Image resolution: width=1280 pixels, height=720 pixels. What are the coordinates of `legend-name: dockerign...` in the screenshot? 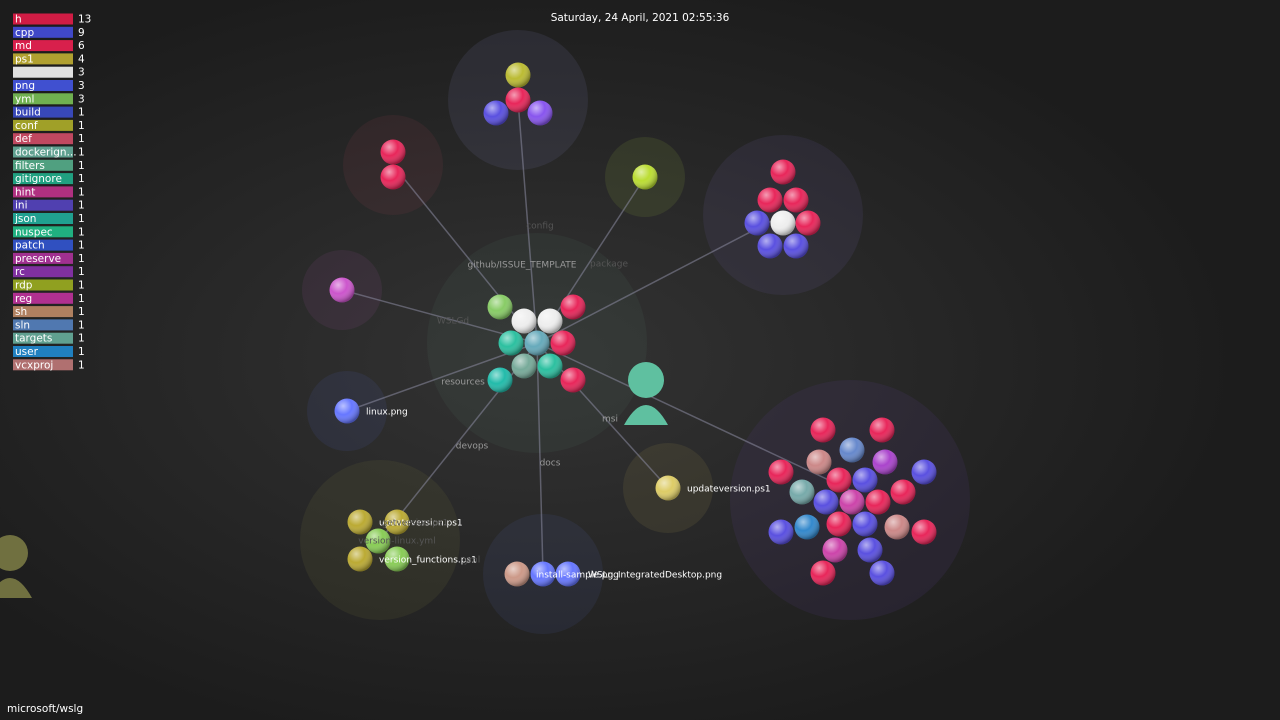 It's located at (46, 153).